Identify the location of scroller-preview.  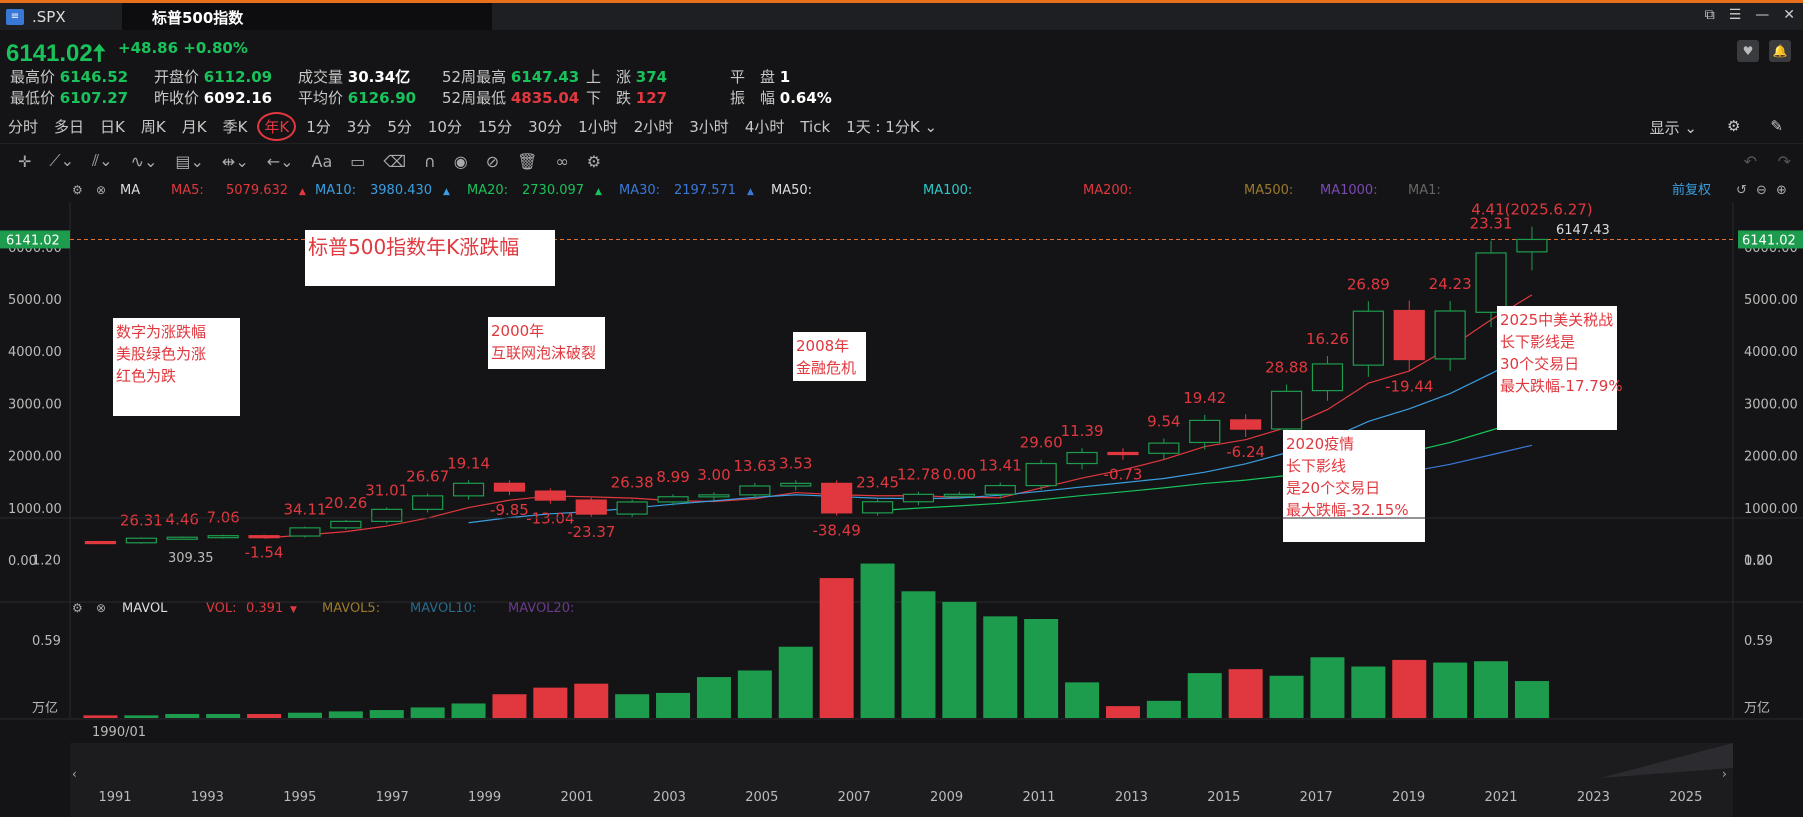
(1666, 760).